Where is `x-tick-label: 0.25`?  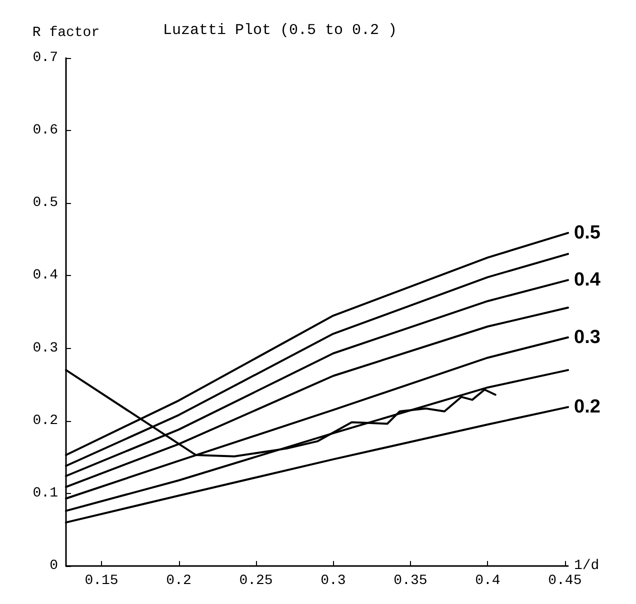 x-tick-label: 0.25 is located at coordinates (256, 581).